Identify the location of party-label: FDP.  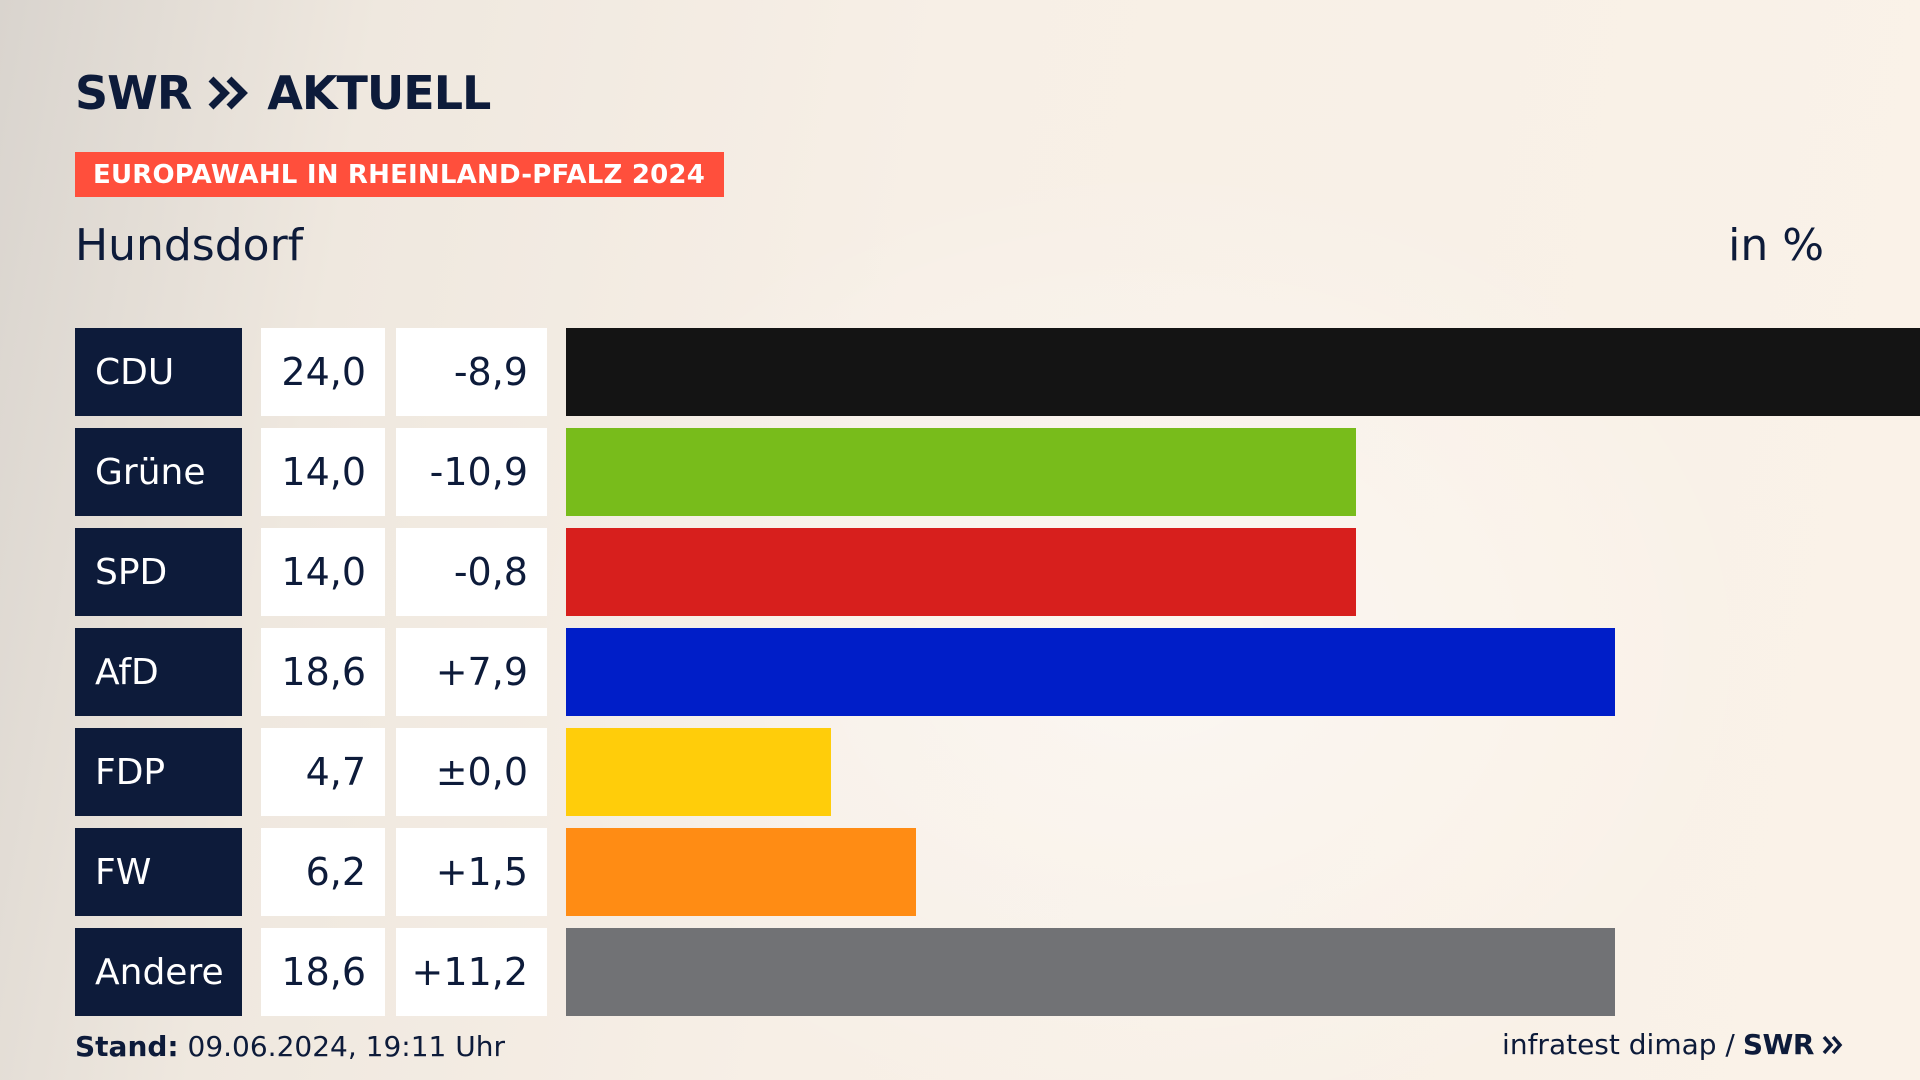
(158, 772).